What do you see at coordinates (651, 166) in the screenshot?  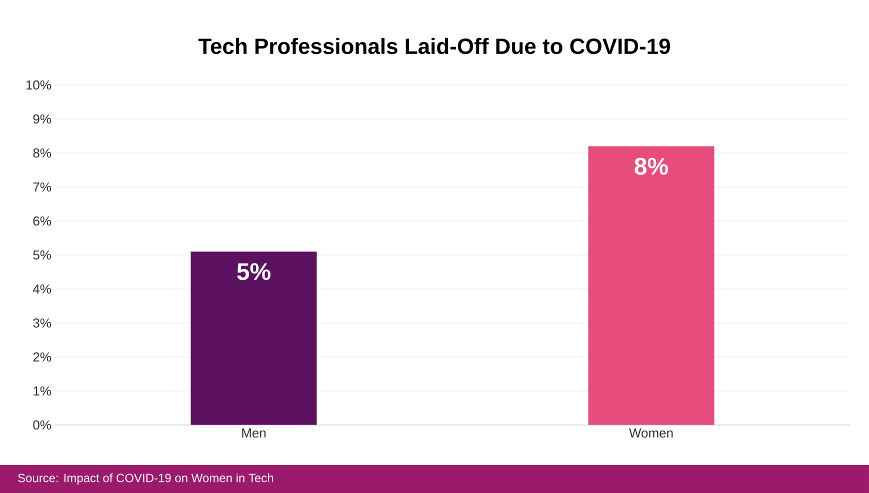 I see `data-label: 8%` at bounding box center [651, 166].